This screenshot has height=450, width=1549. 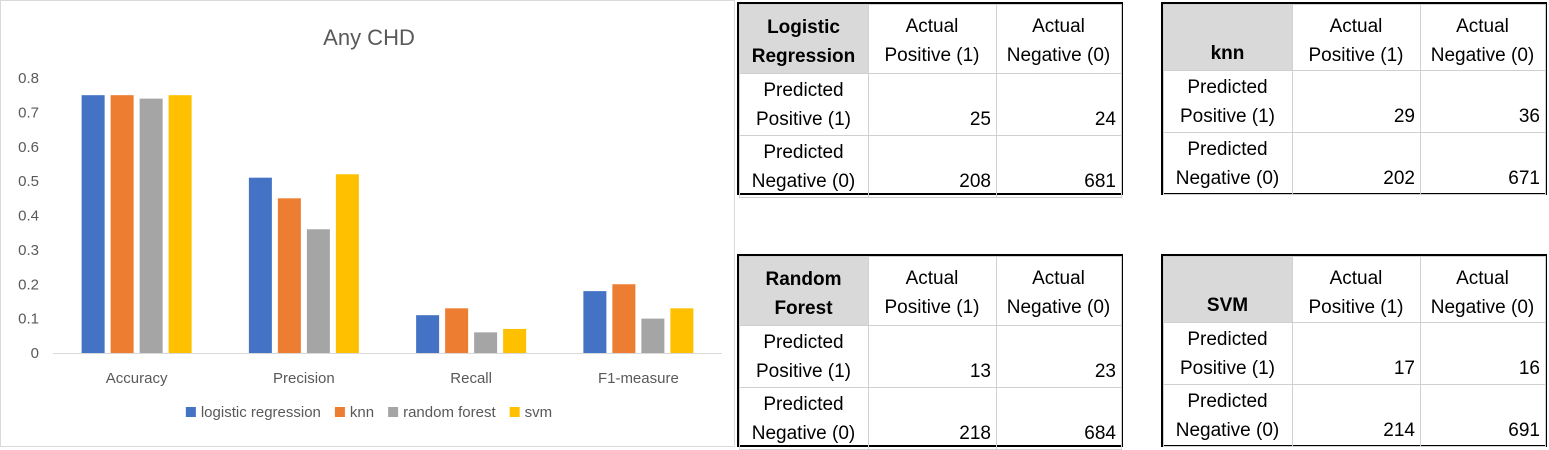 I want to click on model-name-line1: SVM, so click(x=1227, y=305).